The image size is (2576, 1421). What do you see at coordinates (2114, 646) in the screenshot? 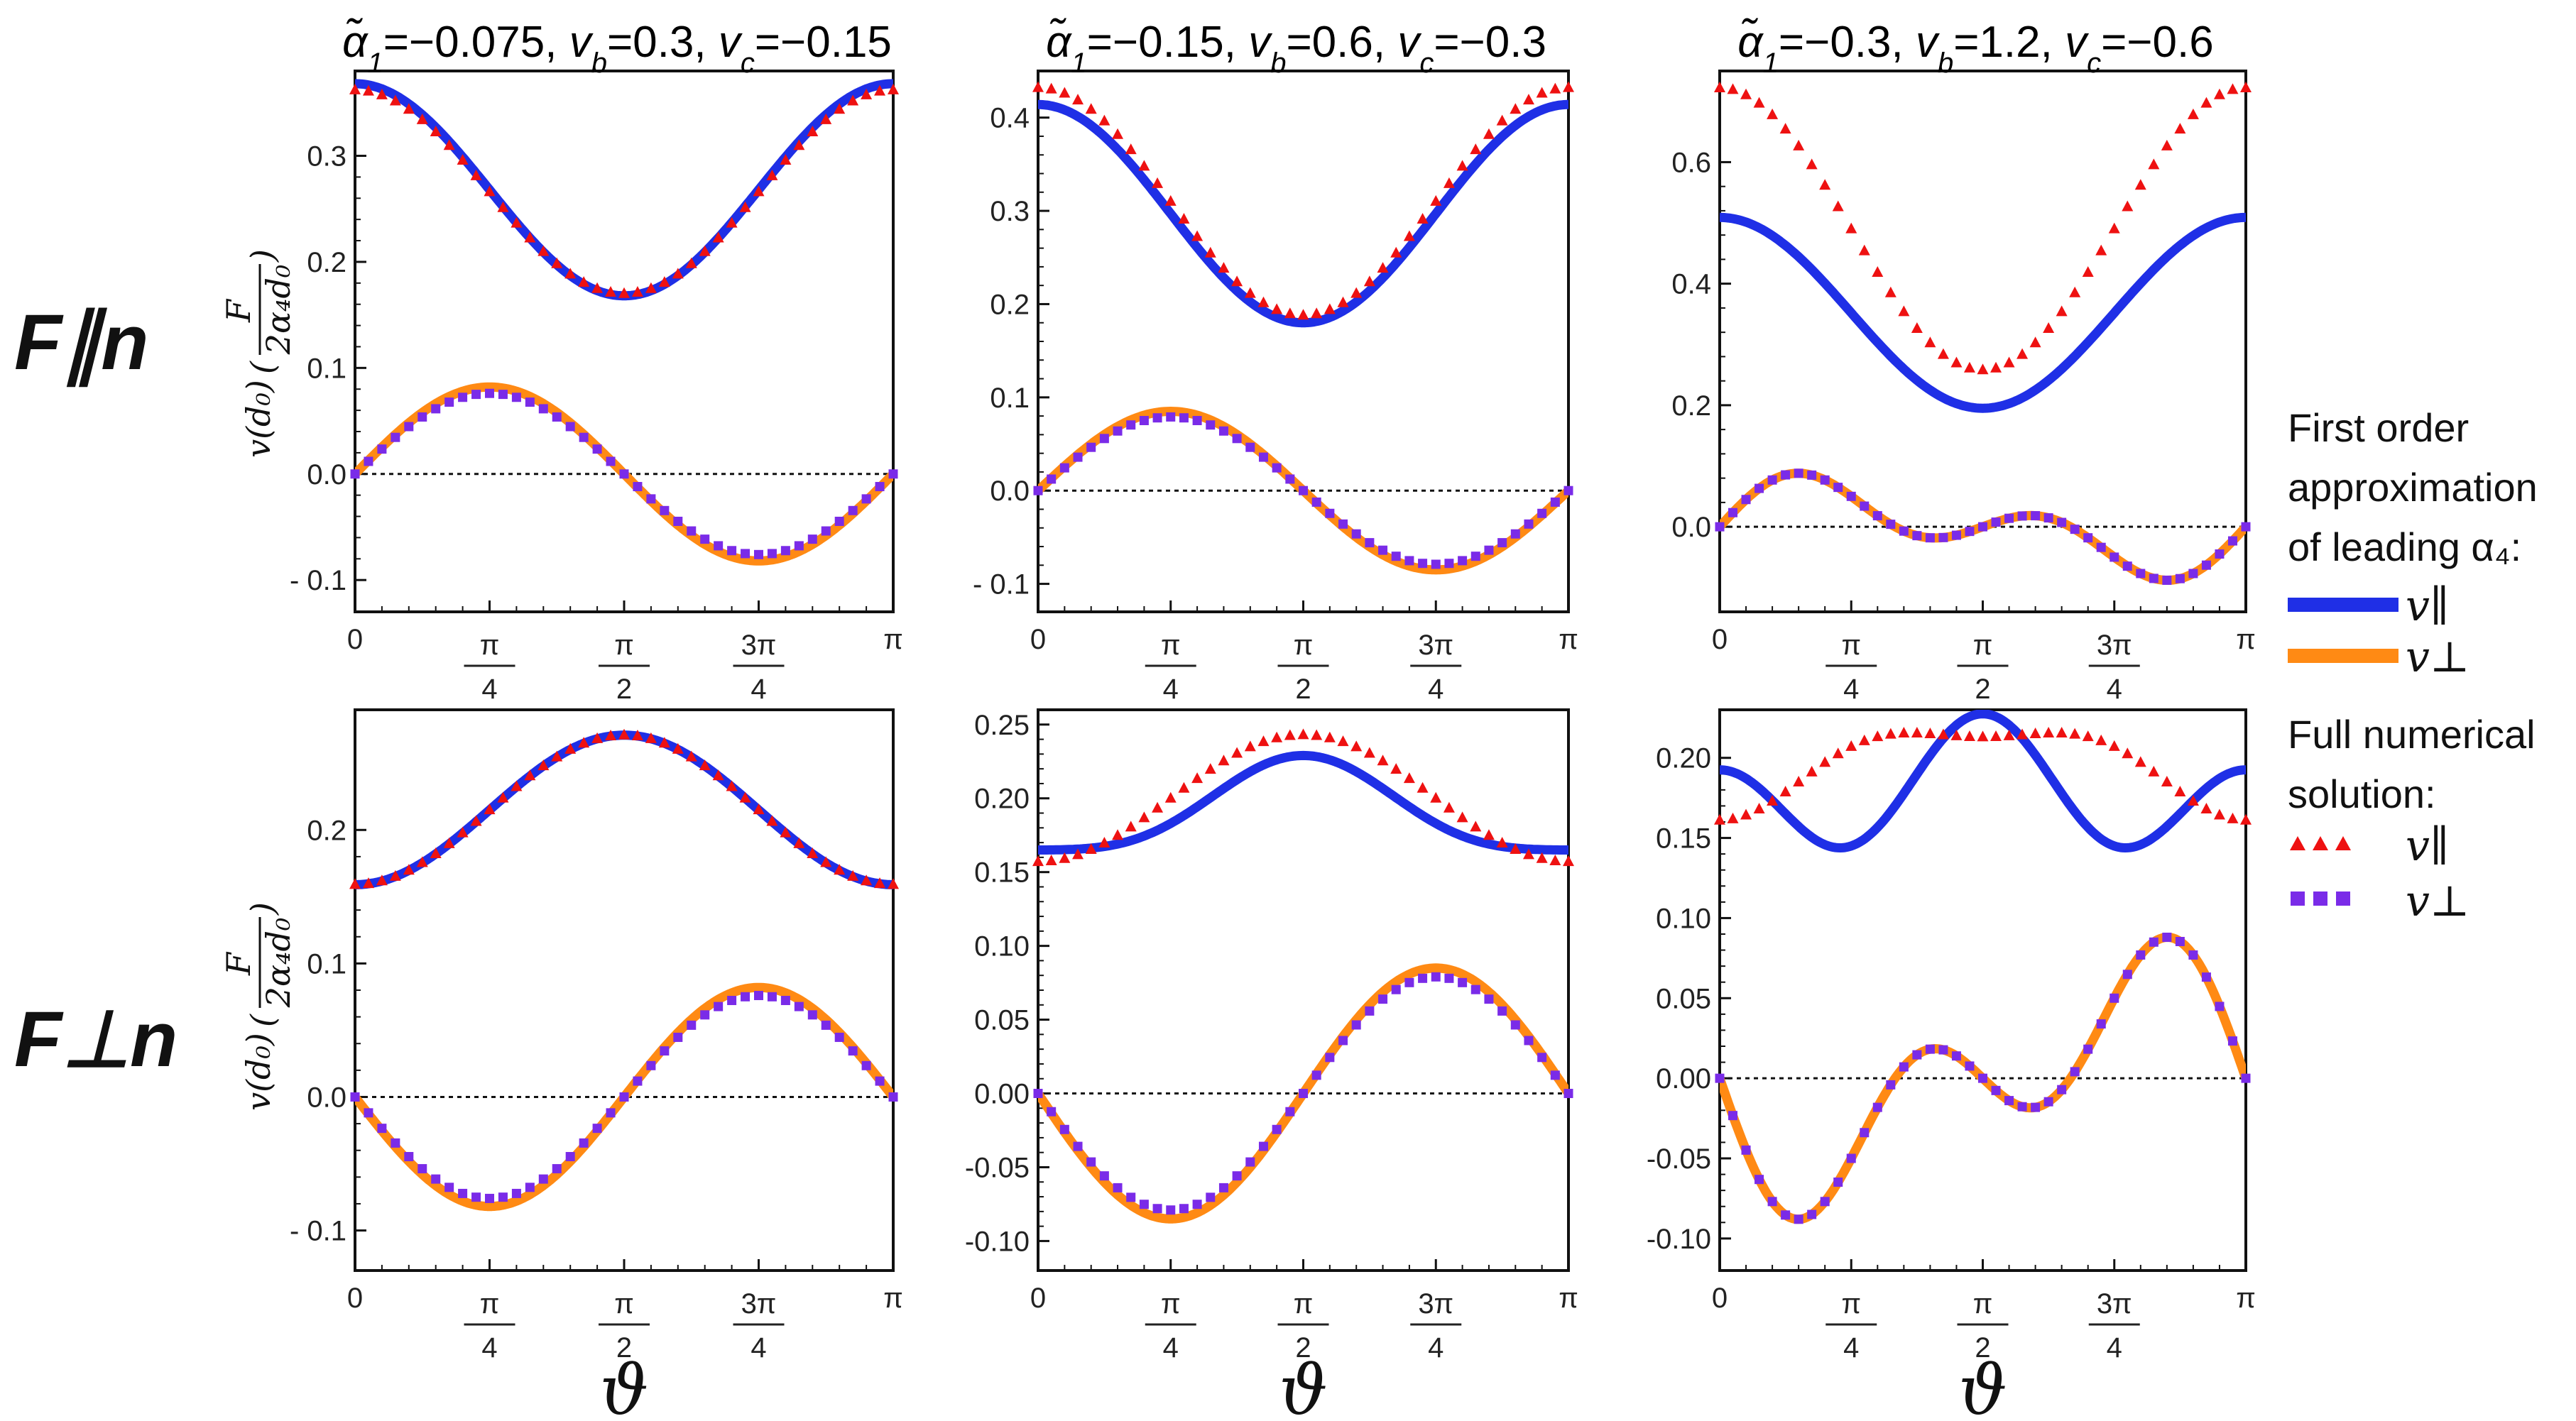
I see `x-tick-num: 3π` at bounding box center [2114, 646].